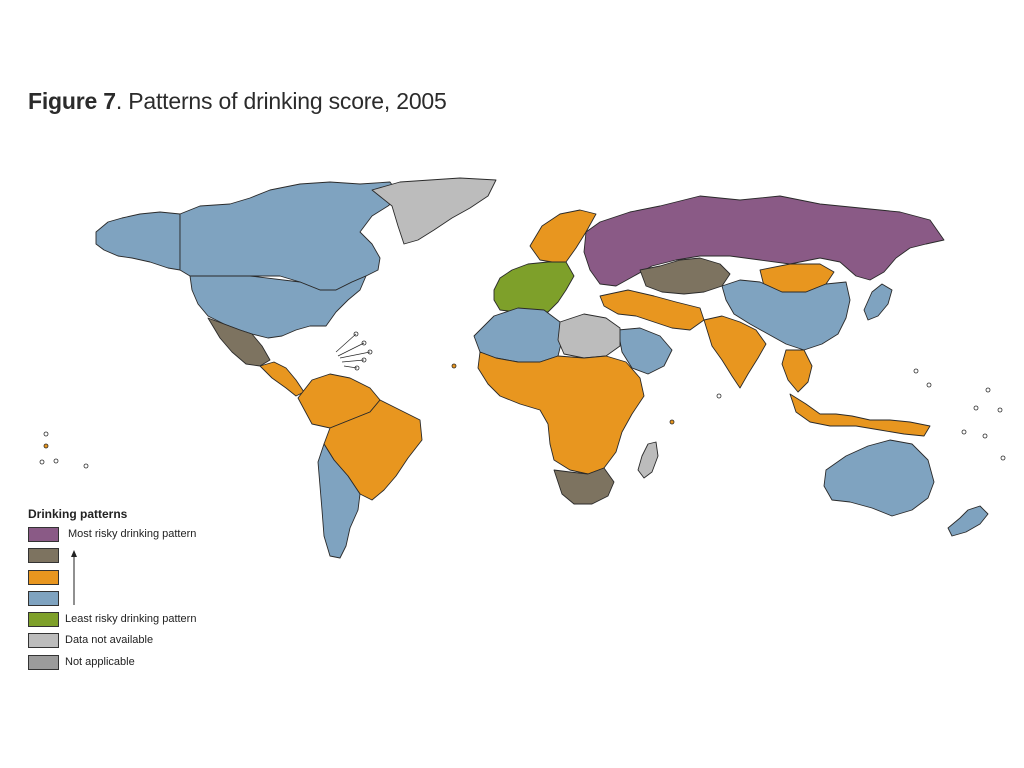  Describe the element at coordinates (685, 276) in the screenshot. I see `region-kazakhstan` at that location.